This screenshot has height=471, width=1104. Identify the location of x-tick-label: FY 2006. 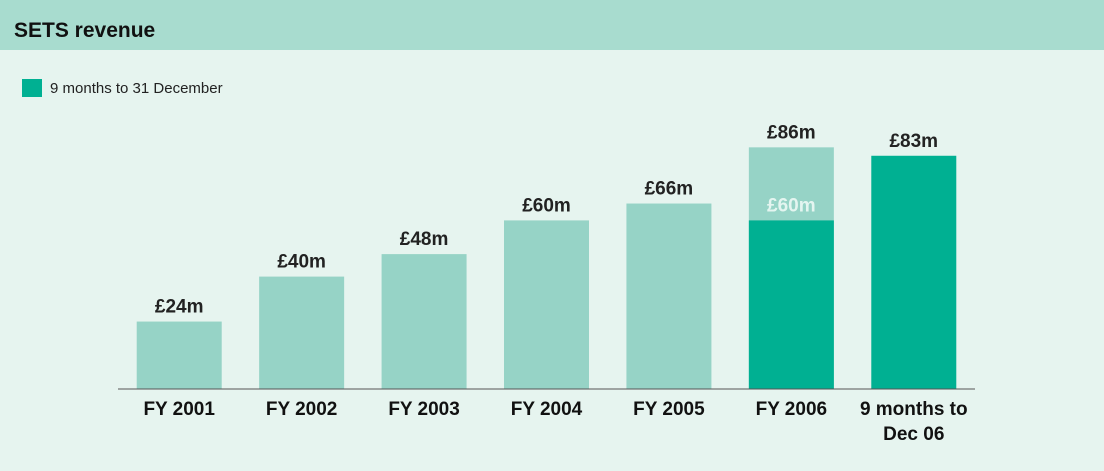
(791, 409).